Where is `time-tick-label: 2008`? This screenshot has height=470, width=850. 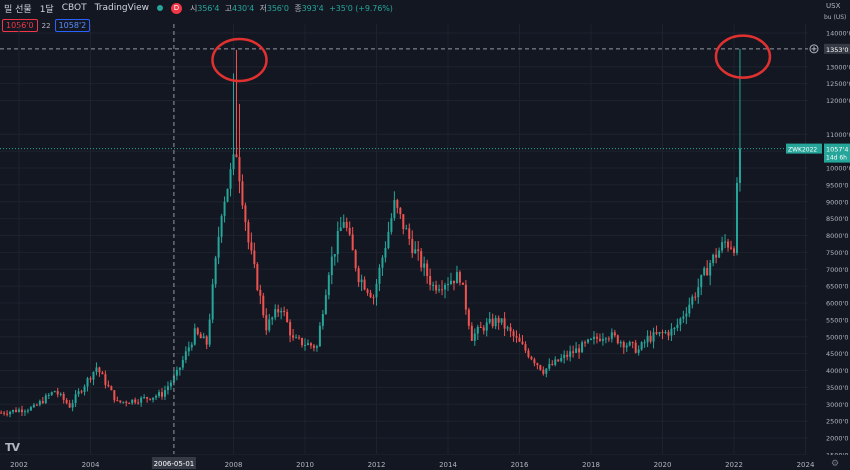
time-tick-label: 2008 is located at coordinates (234, 465).